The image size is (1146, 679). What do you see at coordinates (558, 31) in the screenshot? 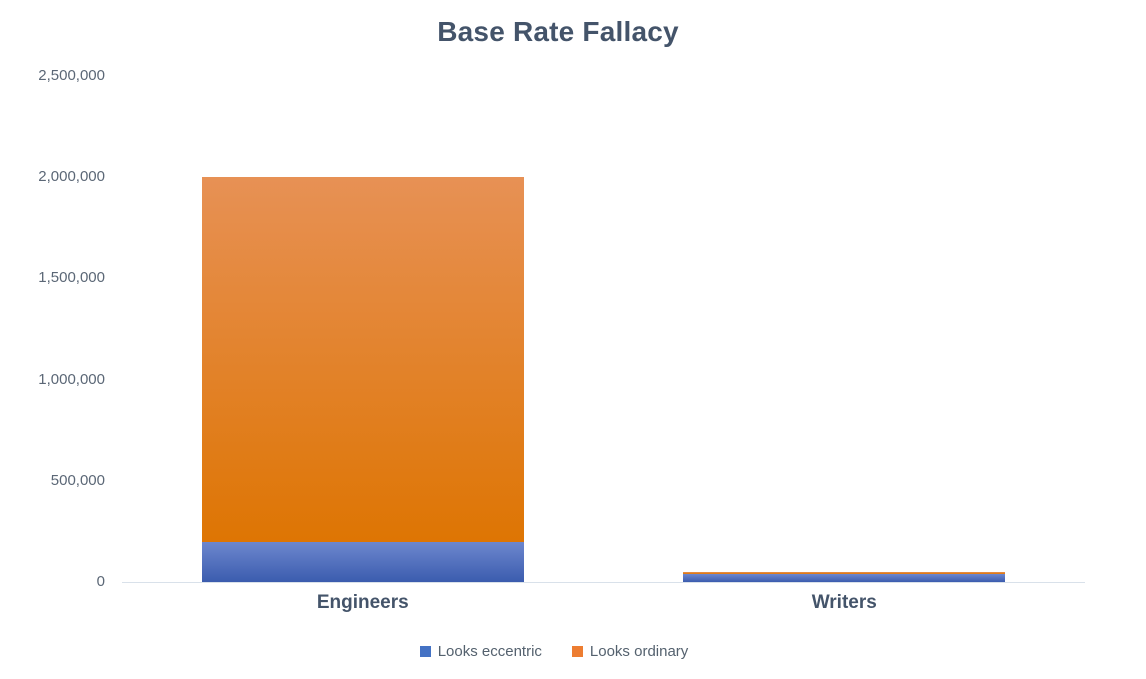
I see `chart-title: Base Rate Fallacy` at bounding box center [558, 31].